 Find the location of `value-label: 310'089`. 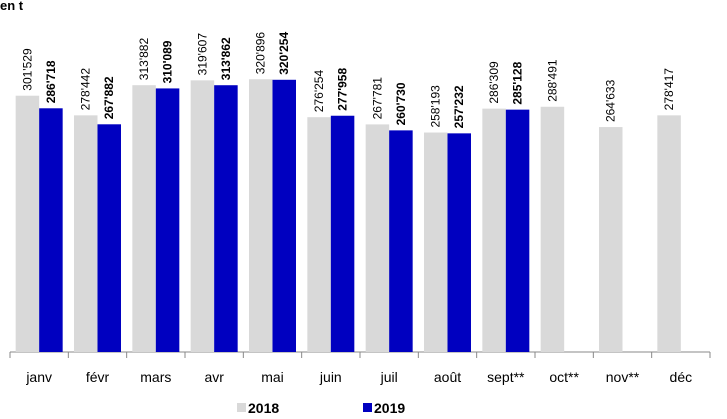

value-label: 310'089 is located at coordinates (168, 61).